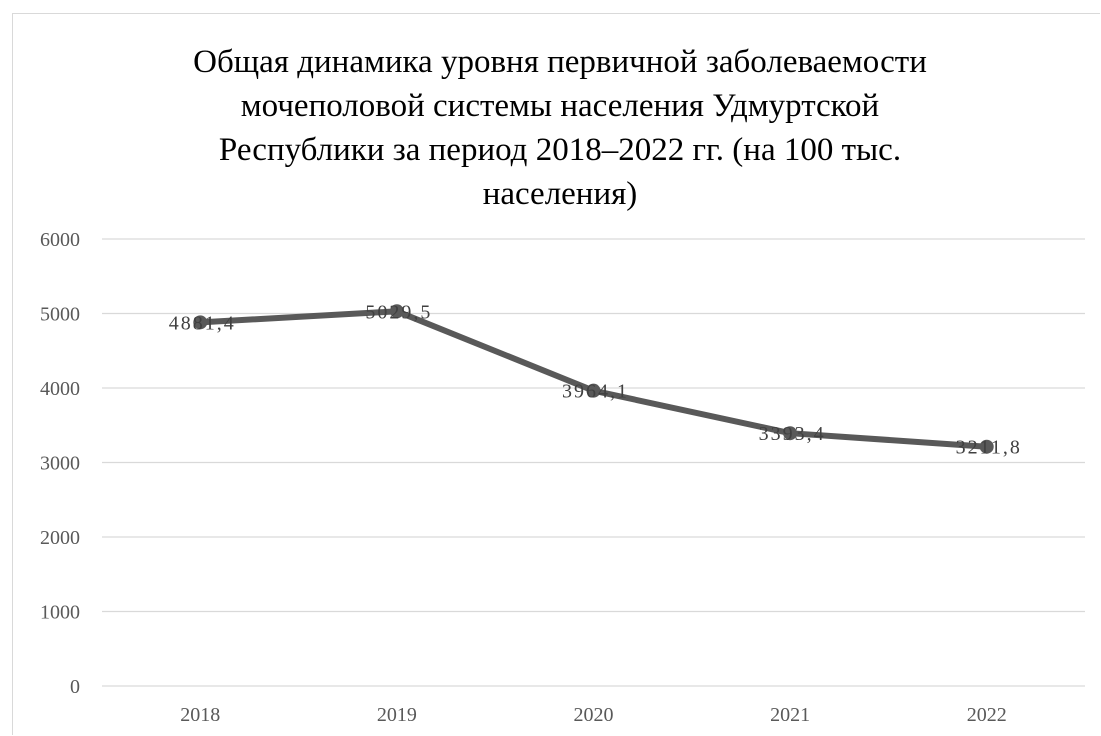  I want to click on data-label-2020: 3964,1, so click(595, 392).